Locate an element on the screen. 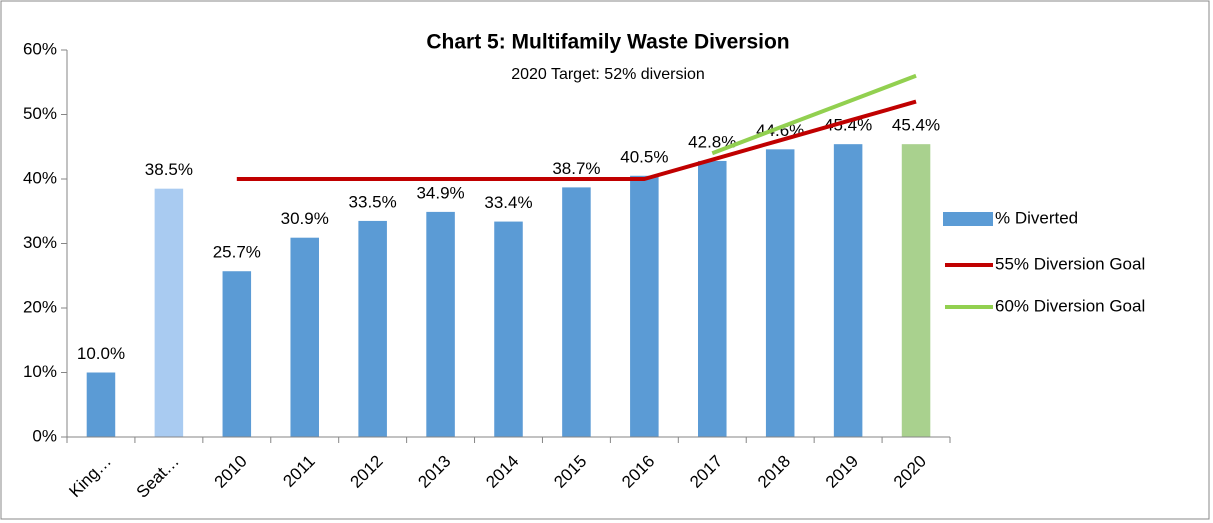 The image size is (1213, 523). legend-swatch is located at coordinates (968, 219).